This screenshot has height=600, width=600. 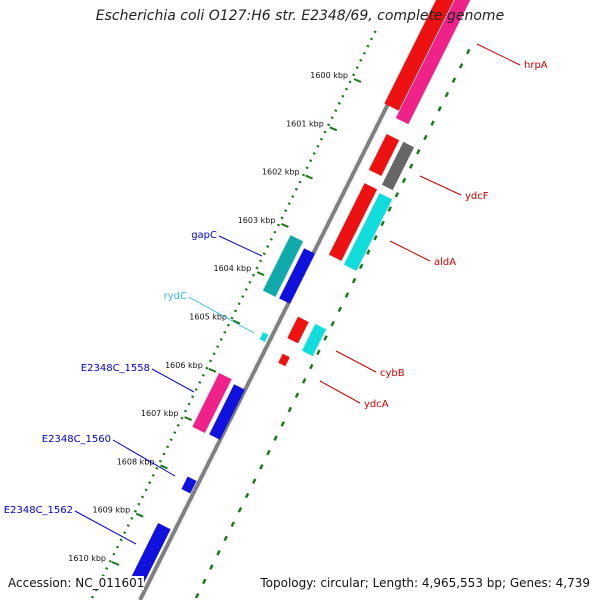 I want to click on ydcF-feature-b, so click(x=398, y=166).